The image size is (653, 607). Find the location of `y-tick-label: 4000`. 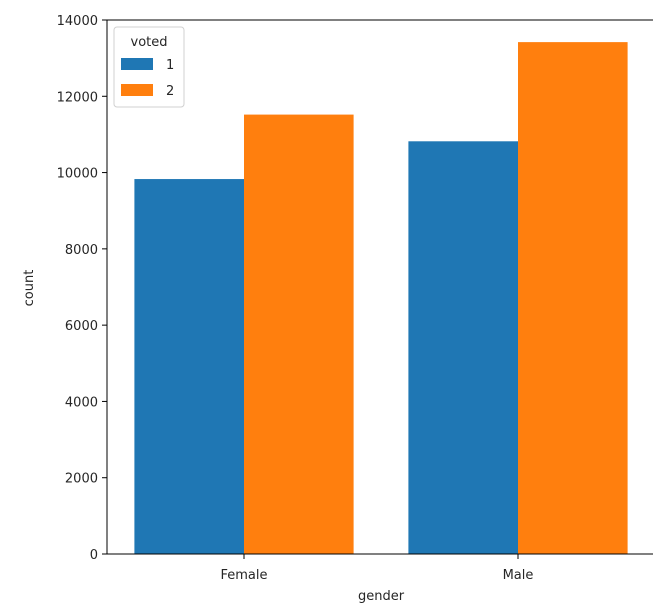

y-tick-label: 4000 is located at coordinates (81, 402).